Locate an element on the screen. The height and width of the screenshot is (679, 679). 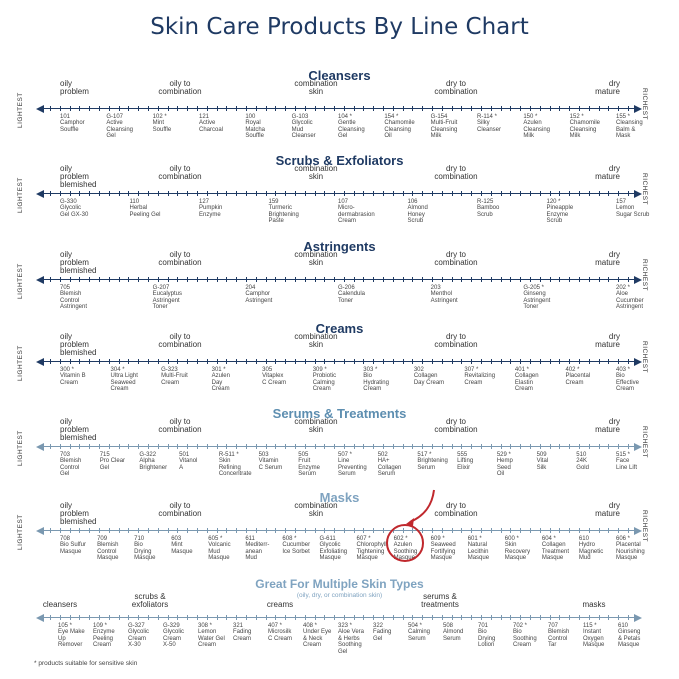
section-2-product: G-205 * Ginseng Astringent Toner is located at coordinates (537, 298).